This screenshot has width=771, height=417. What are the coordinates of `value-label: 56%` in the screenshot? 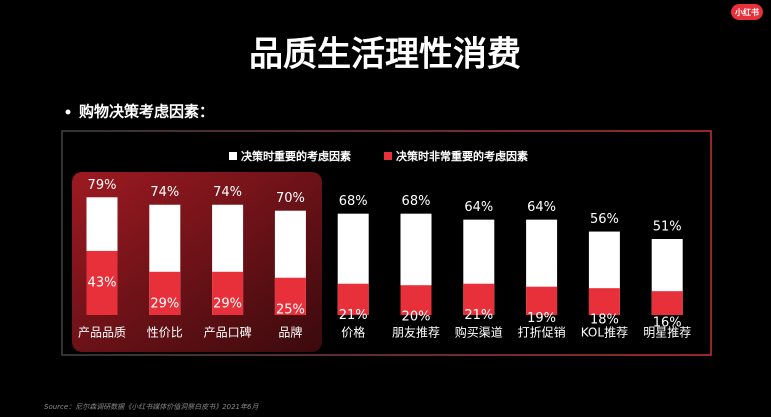 It's located at (604, 219).